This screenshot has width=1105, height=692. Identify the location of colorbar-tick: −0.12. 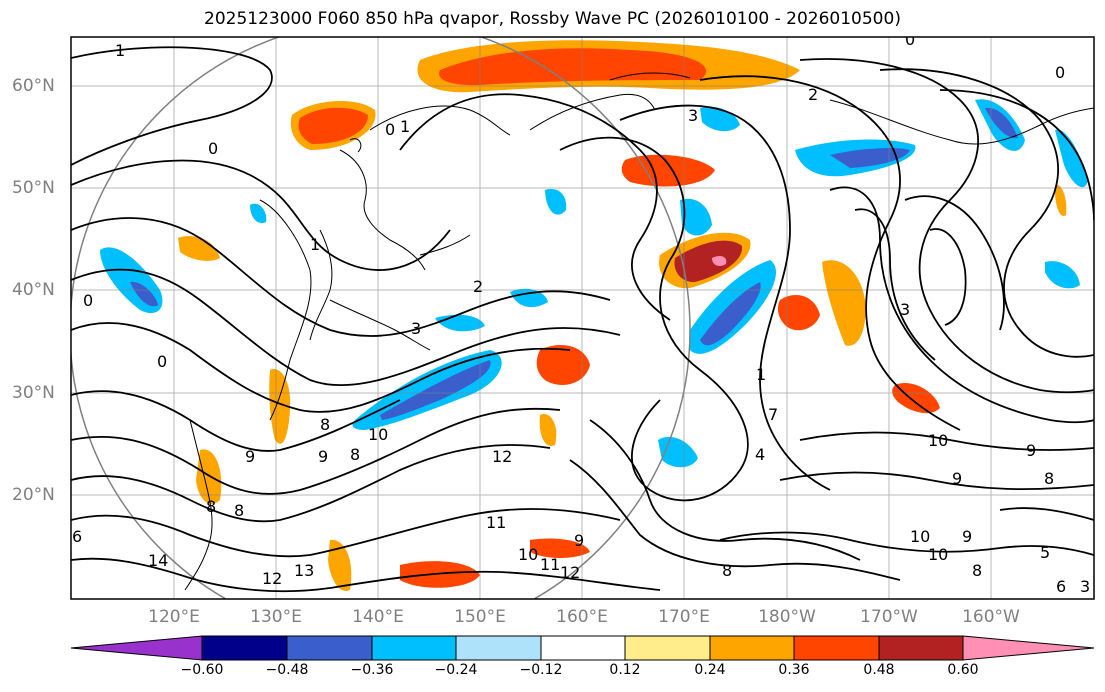
(541, 670).